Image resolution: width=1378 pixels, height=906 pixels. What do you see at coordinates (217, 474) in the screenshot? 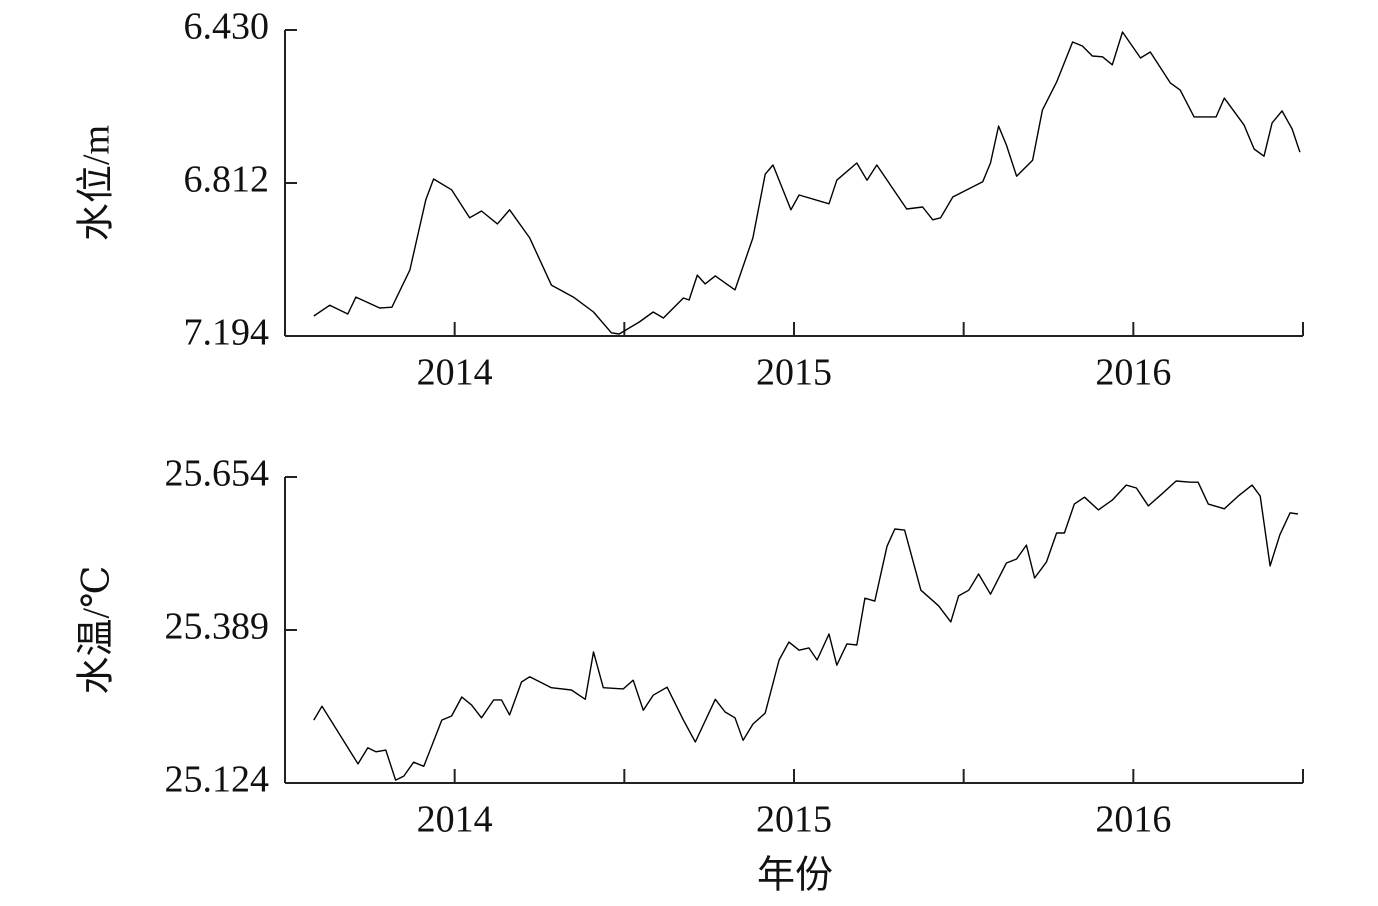
I see `y-tick-label: 25.654` at bounding box center [217, 474].